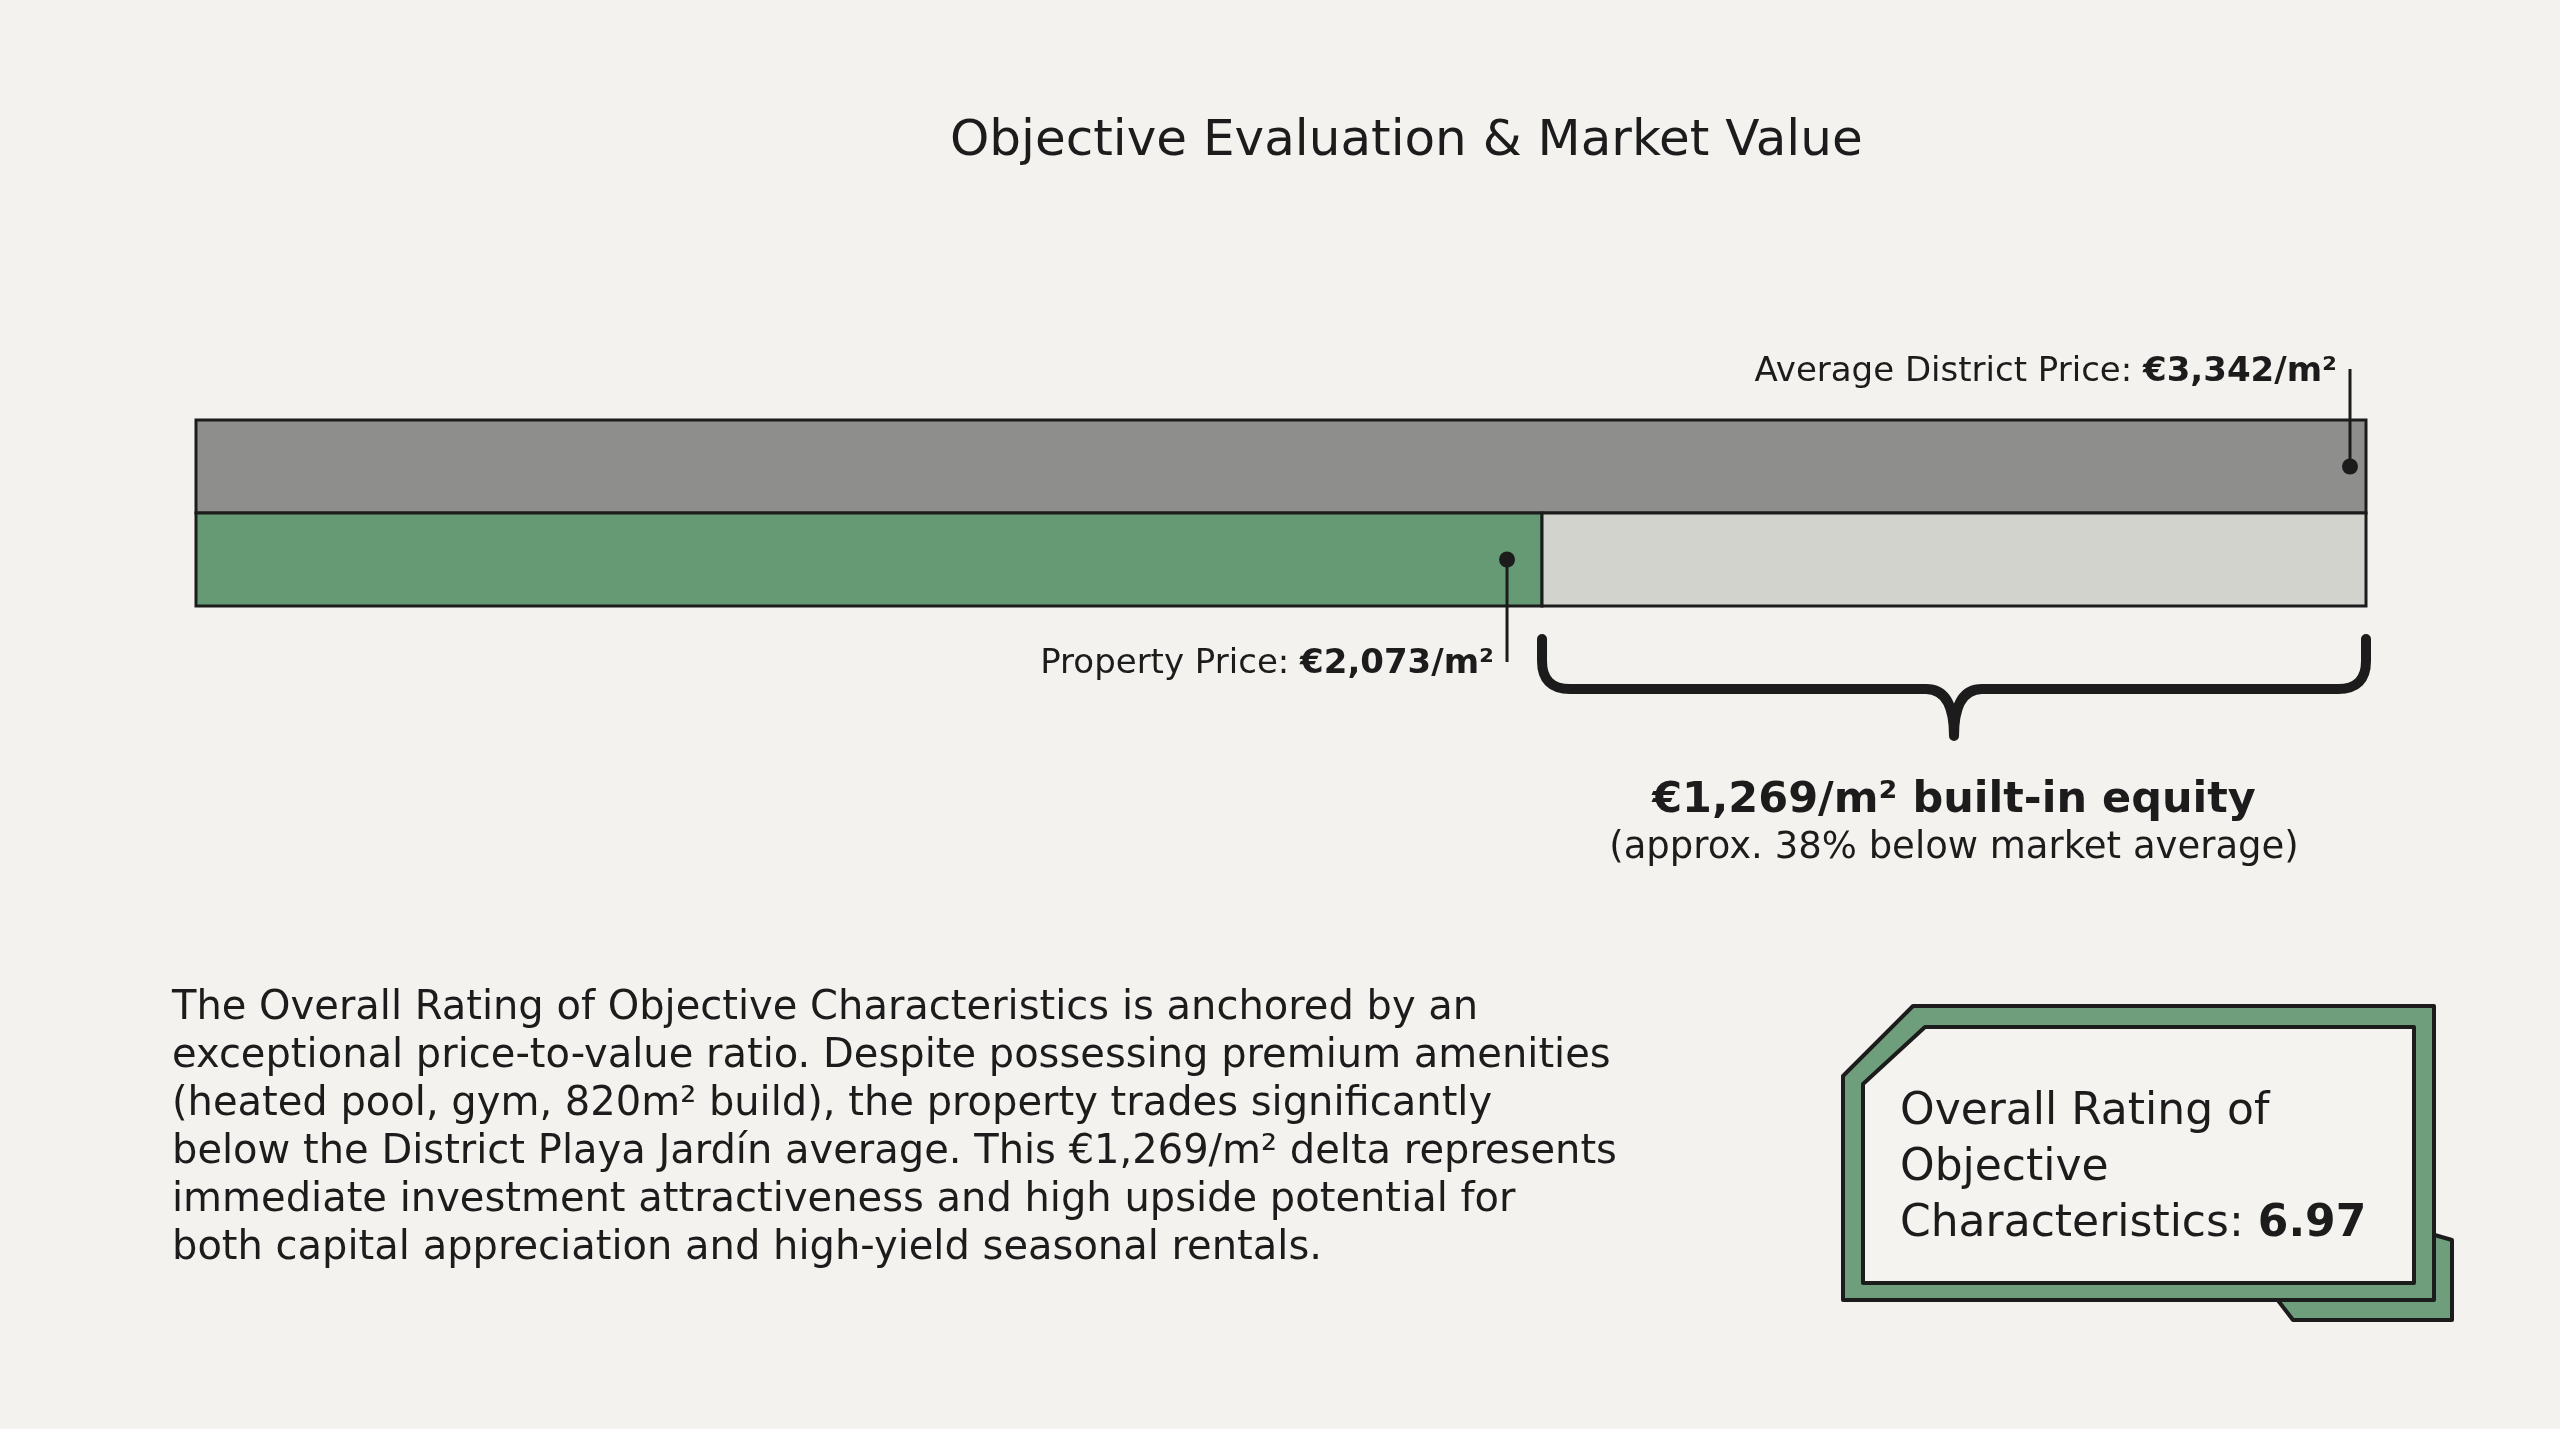 This screenshot has width=2560, height=1429. What do you see at coordinates (1397, 661) in the screenshot?
I see `data-label: €2,073/m²` at bounding box center [1397, 661].